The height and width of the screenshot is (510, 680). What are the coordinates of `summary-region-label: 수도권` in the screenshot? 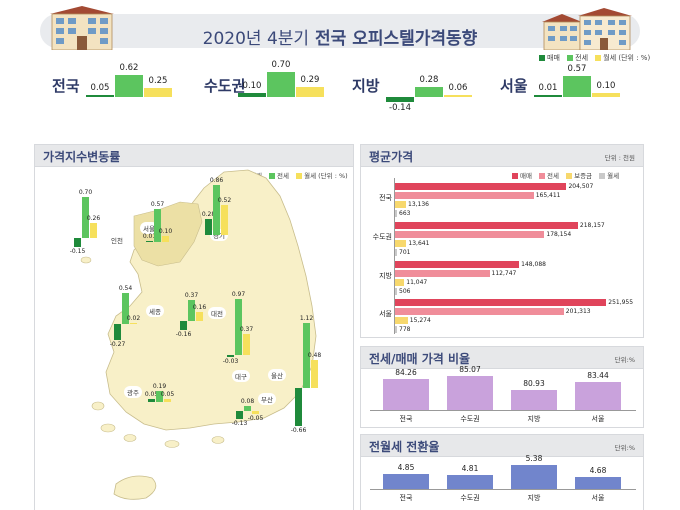 It's located at (225, 86).